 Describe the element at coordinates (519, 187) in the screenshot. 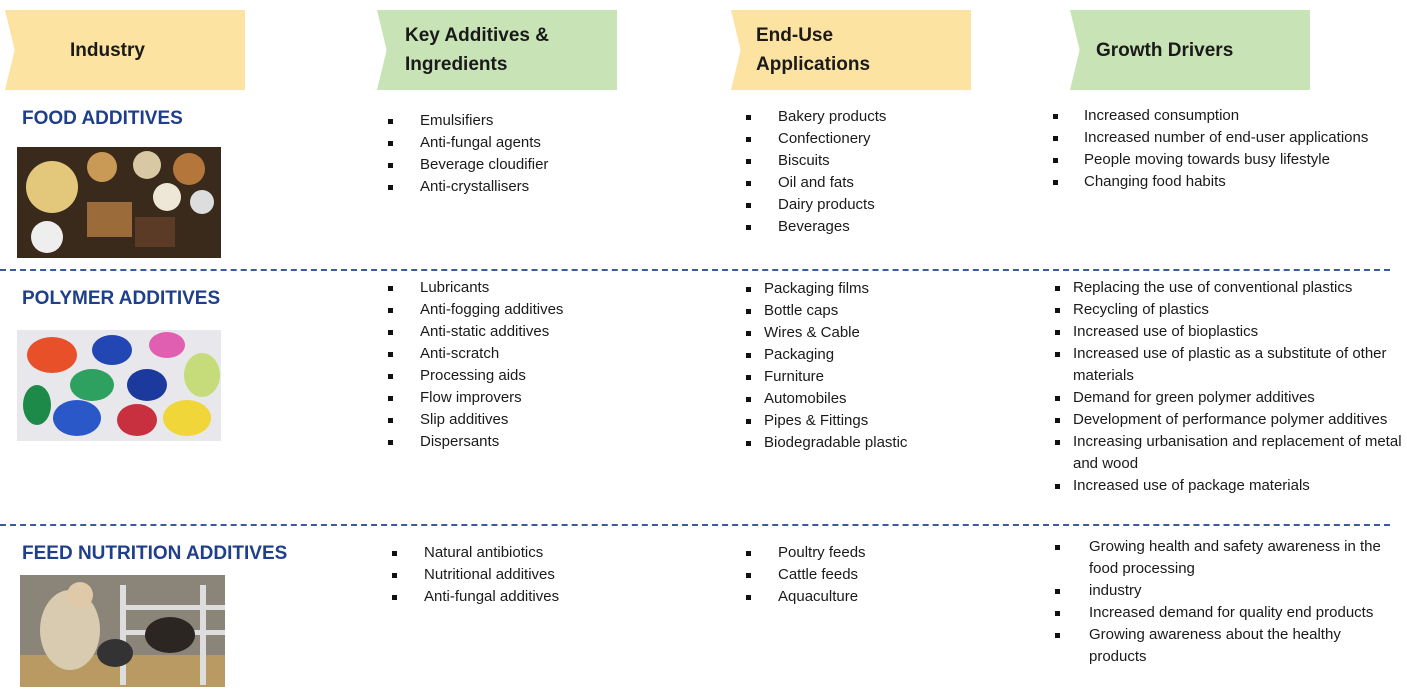

I see `additives-item: Anti-crystallisers` at that location.